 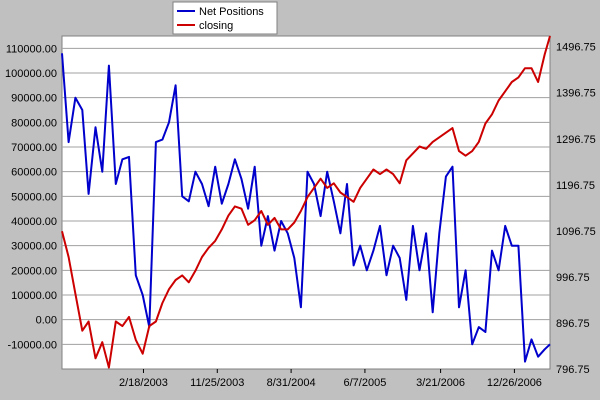 I want to click on left-tick-label: 40000.00, so click(x=34, y=222).